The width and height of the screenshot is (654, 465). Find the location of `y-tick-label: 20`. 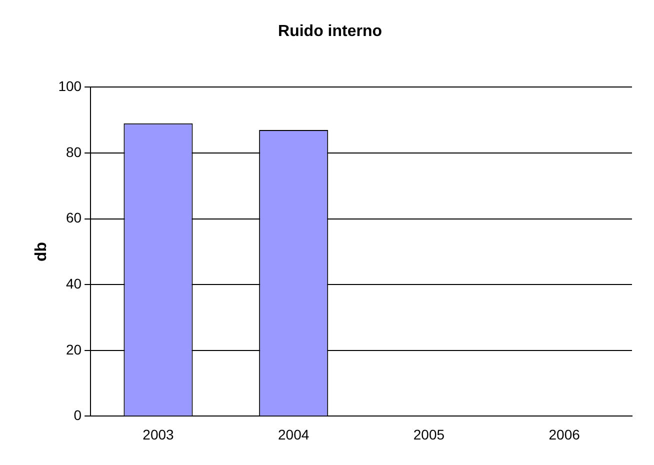

y-tick-label: 20 is located at coordinates (74, 349).